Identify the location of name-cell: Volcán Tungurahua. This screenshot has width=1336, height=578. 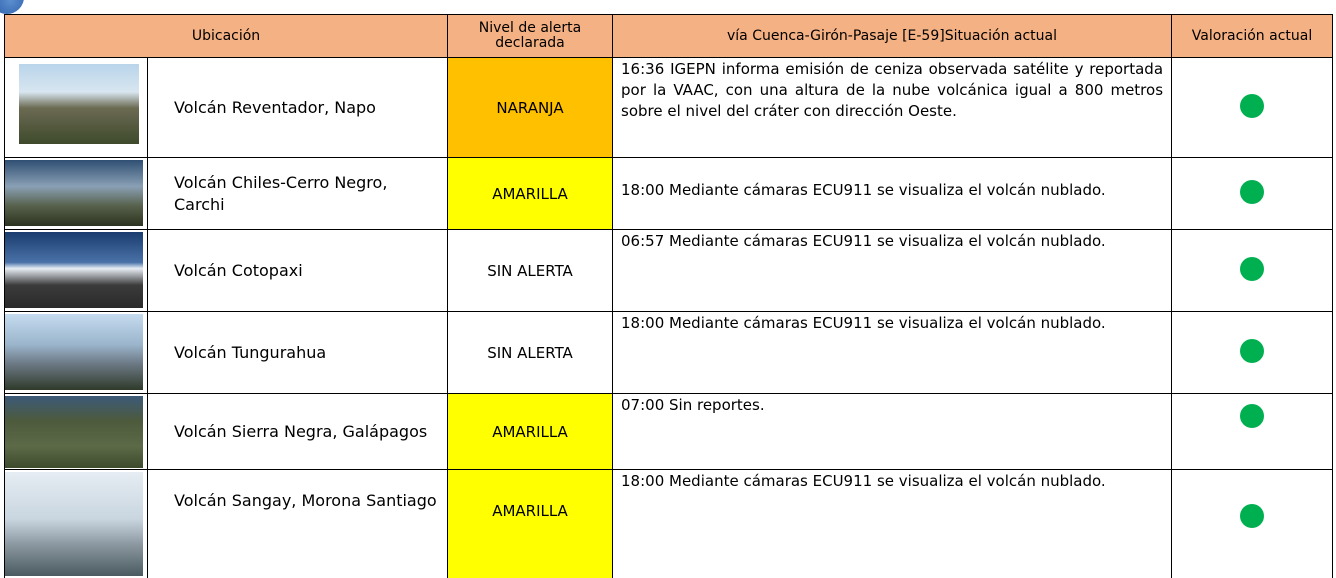
(297, 352).